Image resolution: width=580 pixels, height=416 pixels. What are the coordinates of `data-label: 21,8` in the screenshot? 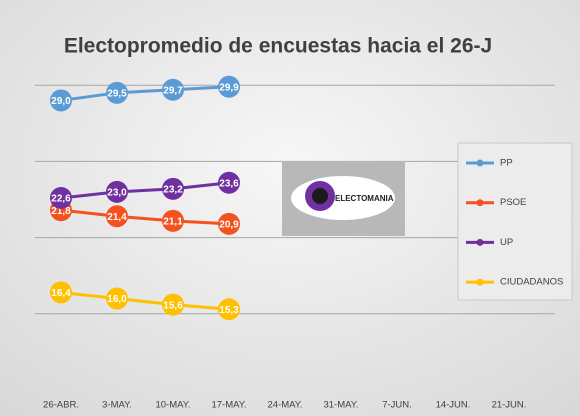 It's located at (61, 211).